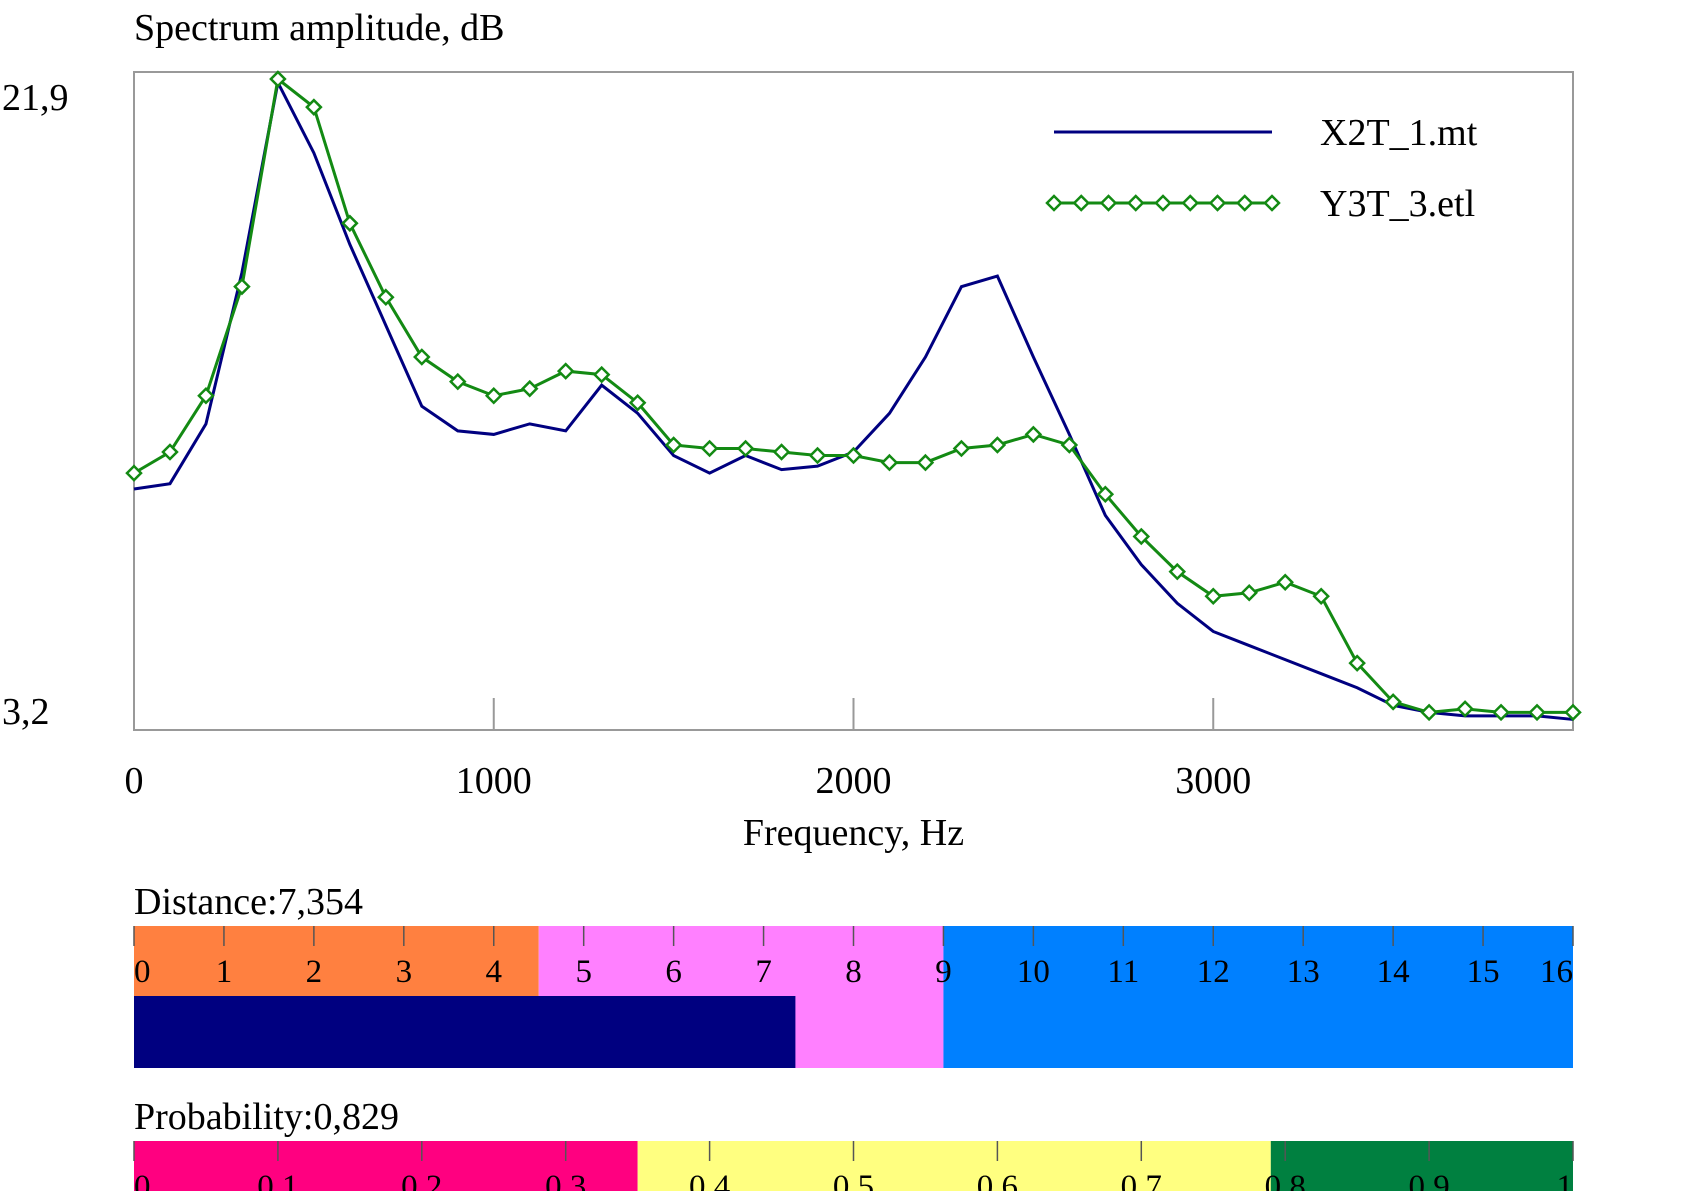 The width and height of the screenshot is (1684, 1191). I want to click on gauge-tick-label: 13, so click(1303, 972).